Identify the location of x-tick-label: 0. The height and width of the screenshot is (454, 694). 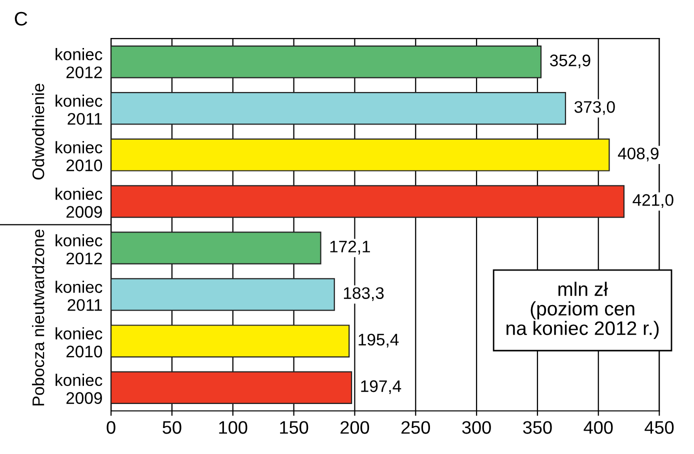
(111, 427).